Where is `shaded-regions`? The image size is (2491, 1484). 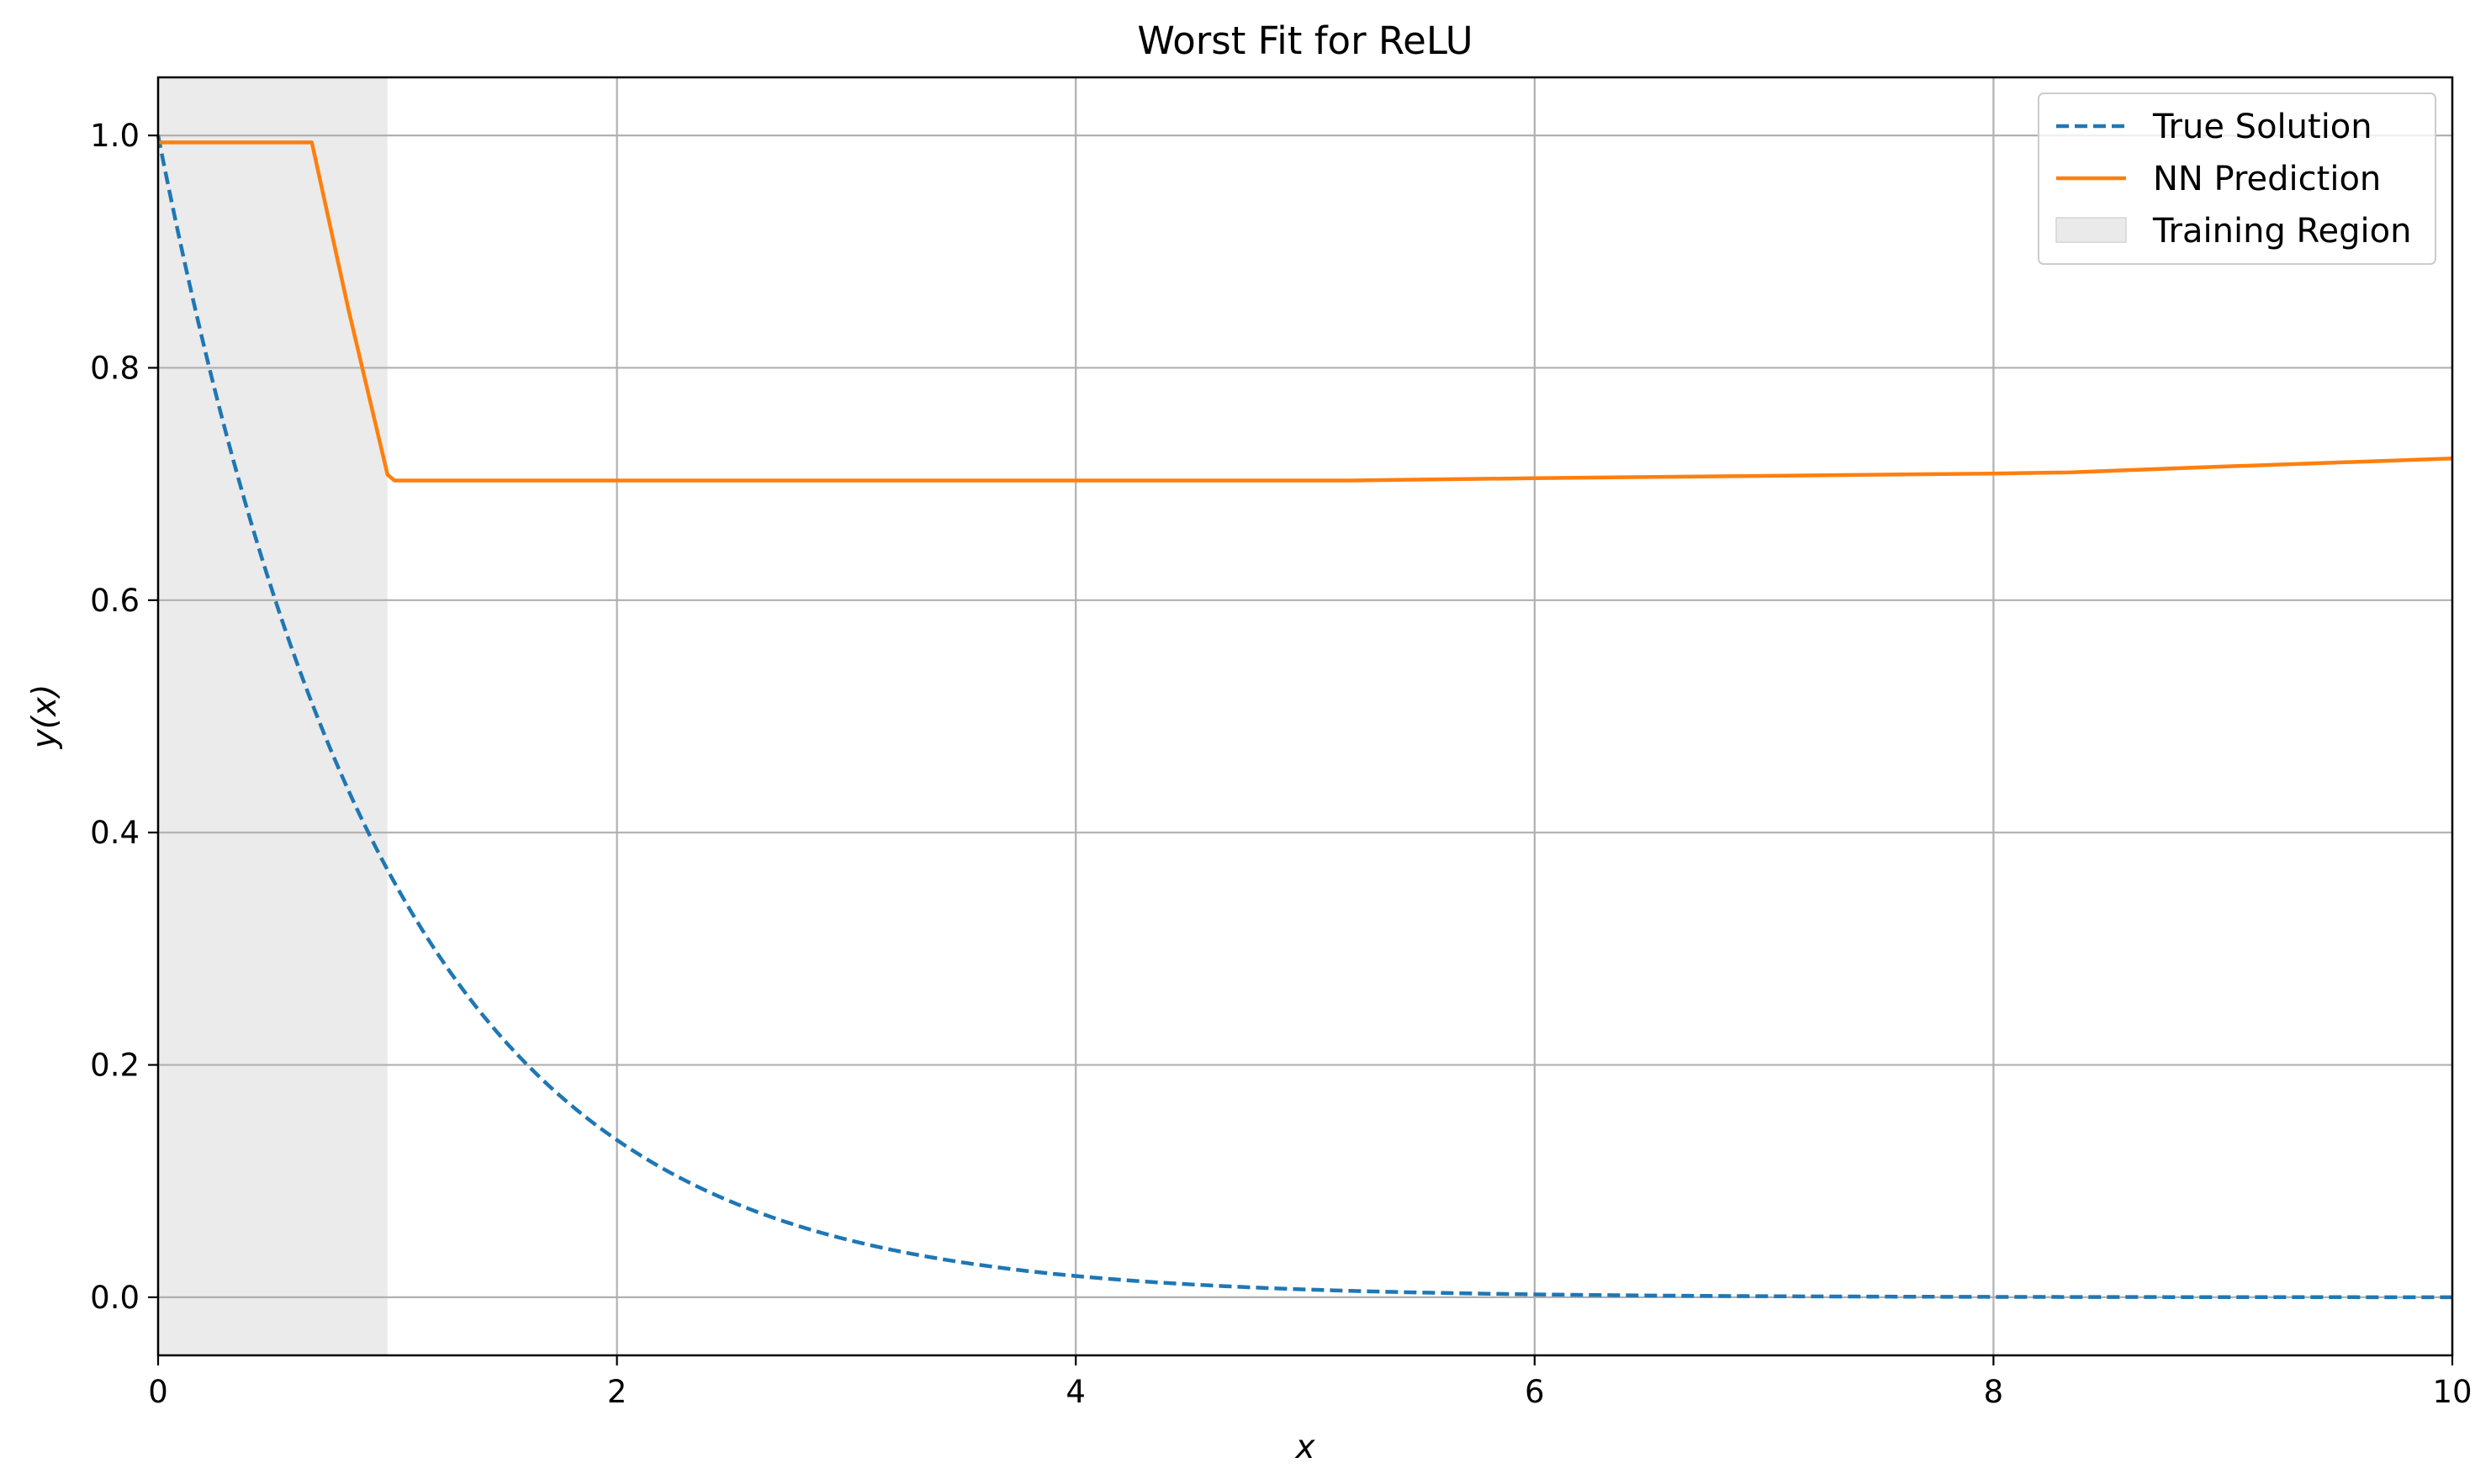
shaded-regions is located at coordinates (273, 716).